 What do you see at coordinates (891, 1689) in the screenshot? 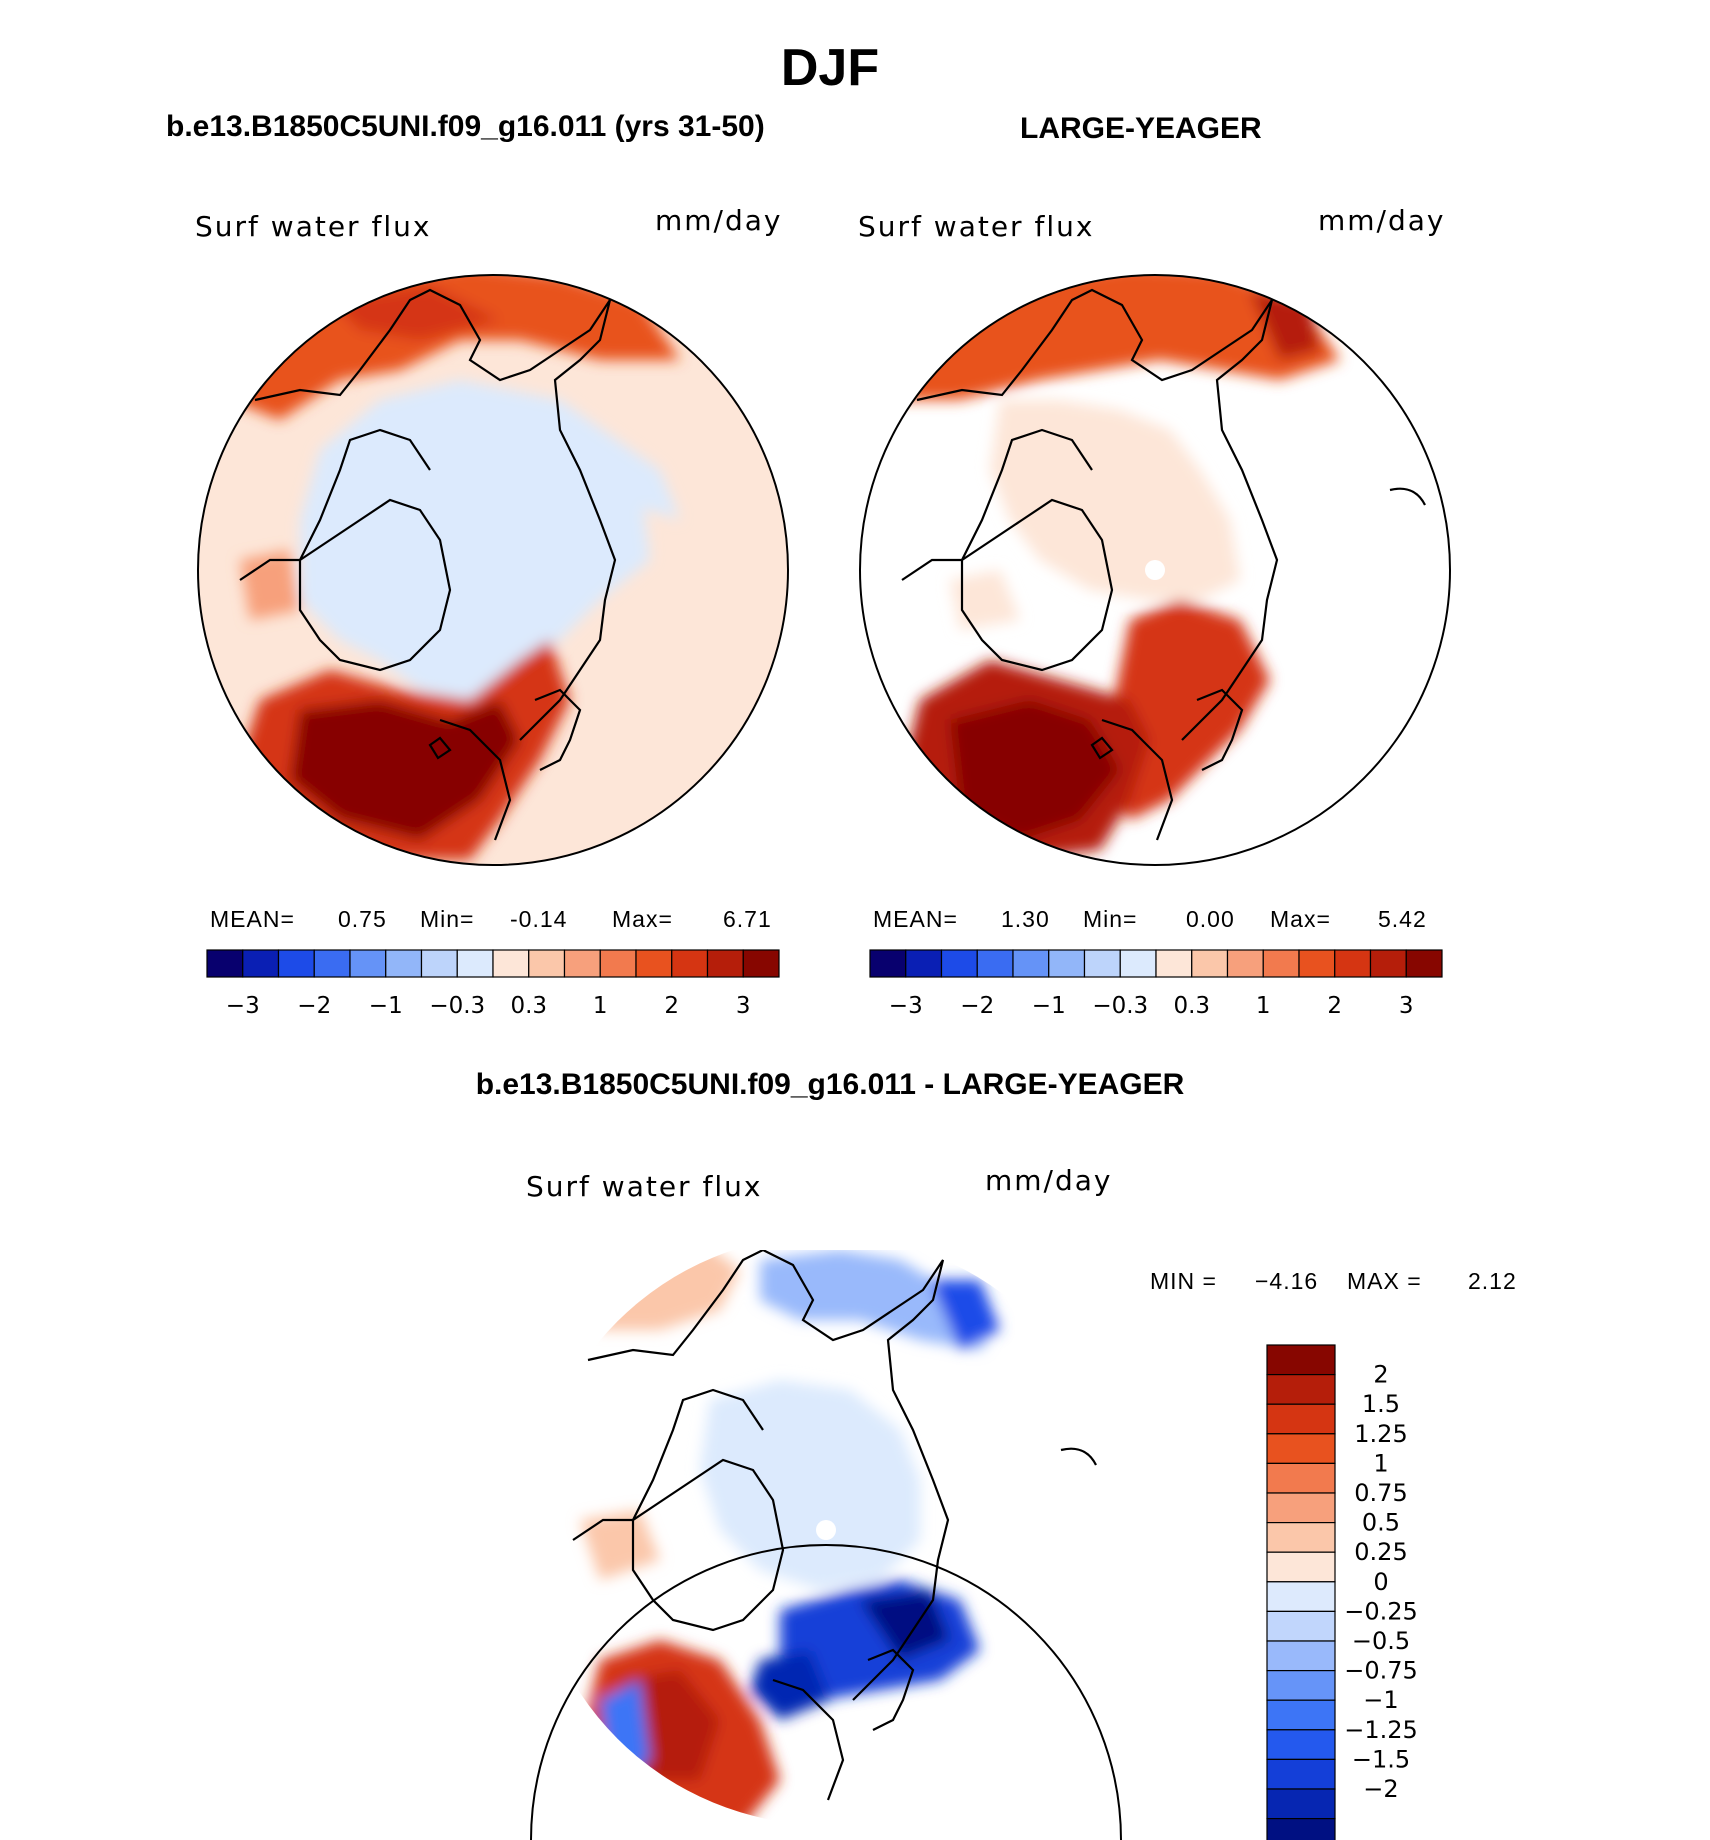
I see `diff-map-coast-scandinavia` at bounding box center [891, 1689].